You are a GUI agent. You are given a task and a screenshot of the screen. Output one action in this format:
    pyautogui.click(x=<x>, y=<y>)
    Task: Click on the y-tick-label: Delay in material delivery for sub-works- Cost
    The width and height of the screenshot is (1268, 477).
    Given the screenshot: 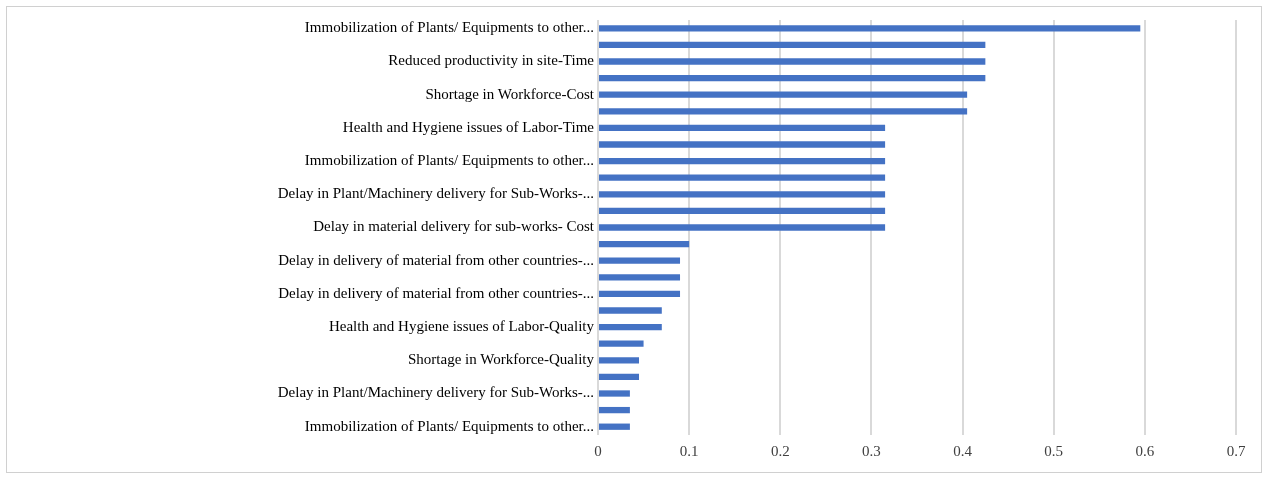 What is the action you would take?
    pyautogui.click(x=454, y=226)
    